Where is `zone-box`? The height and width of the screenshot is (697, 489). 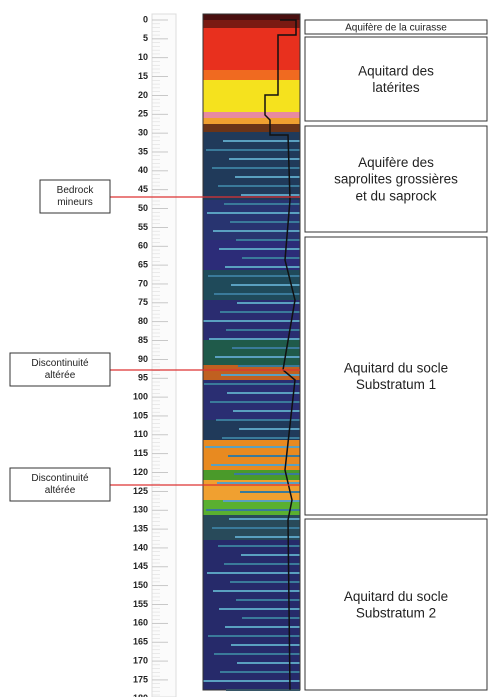
zone-box is located at coordinates (396, 604).